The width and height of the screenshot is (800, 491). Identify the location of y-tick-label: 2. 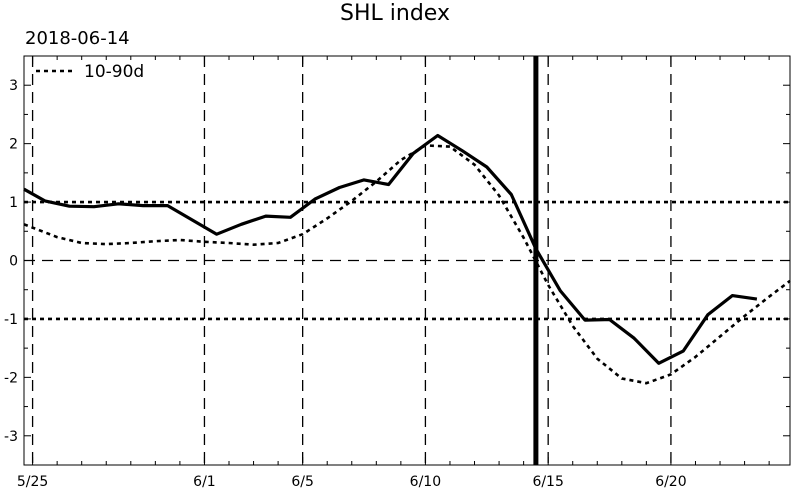
(13, 145).